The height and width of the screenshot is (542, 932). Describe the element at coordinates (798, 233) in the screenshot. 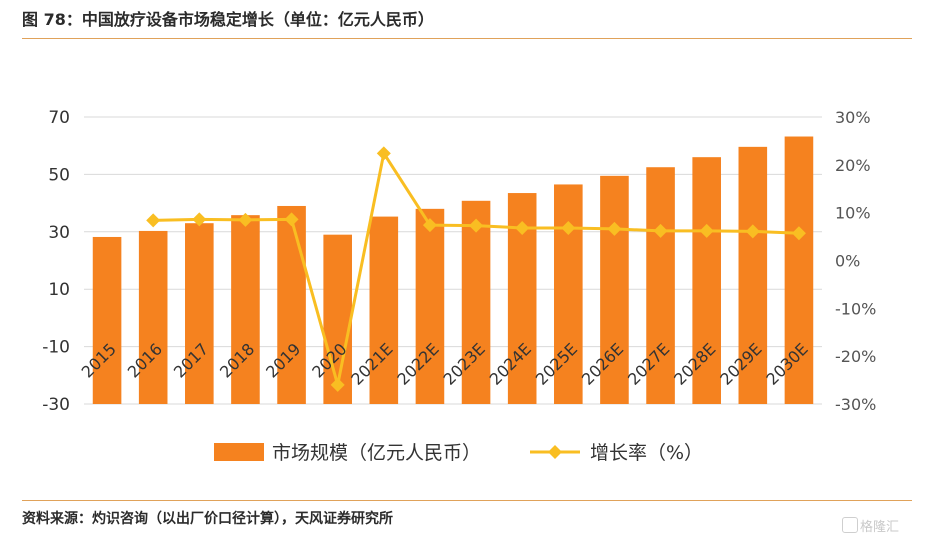

I see `growth-point-2030E` at that location.